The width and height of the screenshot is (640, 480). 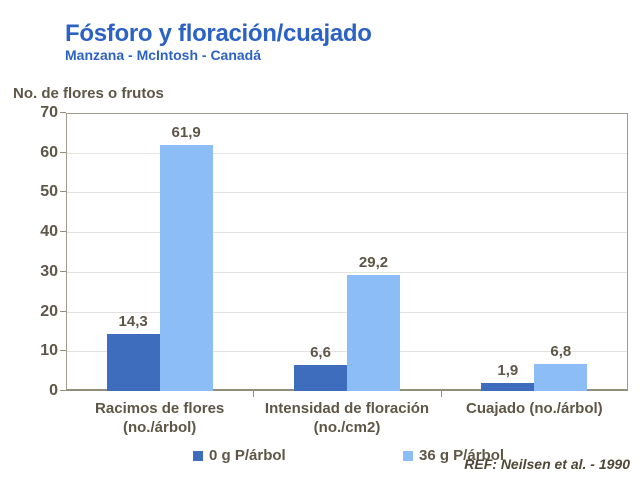 What do you see at coordinates (49, 152) in the screenshot?
I see `y-axis-tick-label: 60` at bounding box center [49, 152].